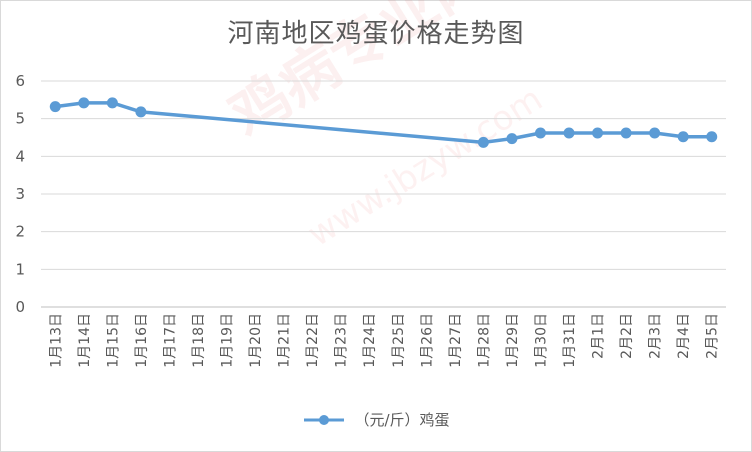  Describe the element at coordinates (713, 336) in the screenshot. I see `x-tick-label: 2月5日` at that location.